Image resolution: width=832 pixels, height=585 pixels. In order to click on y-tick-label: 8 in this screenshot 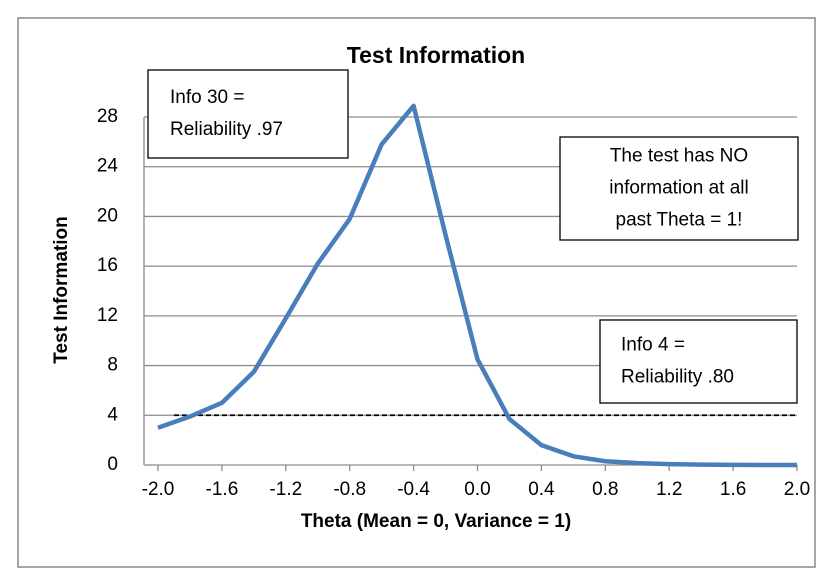, I will do `click(112, 365)`.